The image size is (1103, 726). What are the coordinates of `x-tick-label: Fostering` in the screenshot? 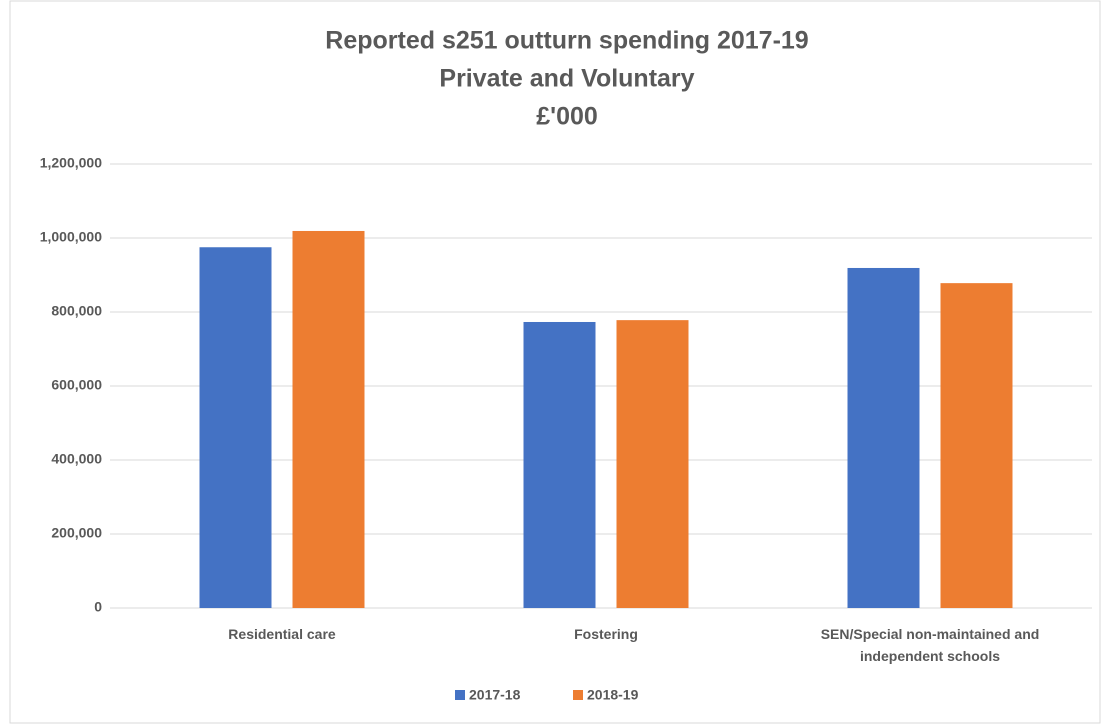 It's located at (606, 634).